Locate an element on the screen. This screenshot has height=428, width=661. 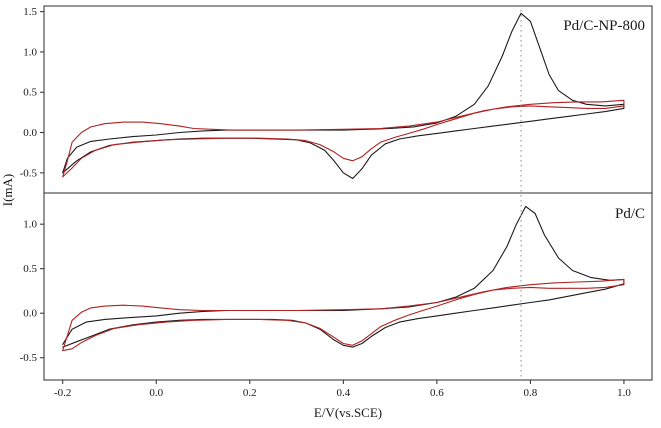
panel-label-bottom: Pd/C is located at coordinates (630, 214).